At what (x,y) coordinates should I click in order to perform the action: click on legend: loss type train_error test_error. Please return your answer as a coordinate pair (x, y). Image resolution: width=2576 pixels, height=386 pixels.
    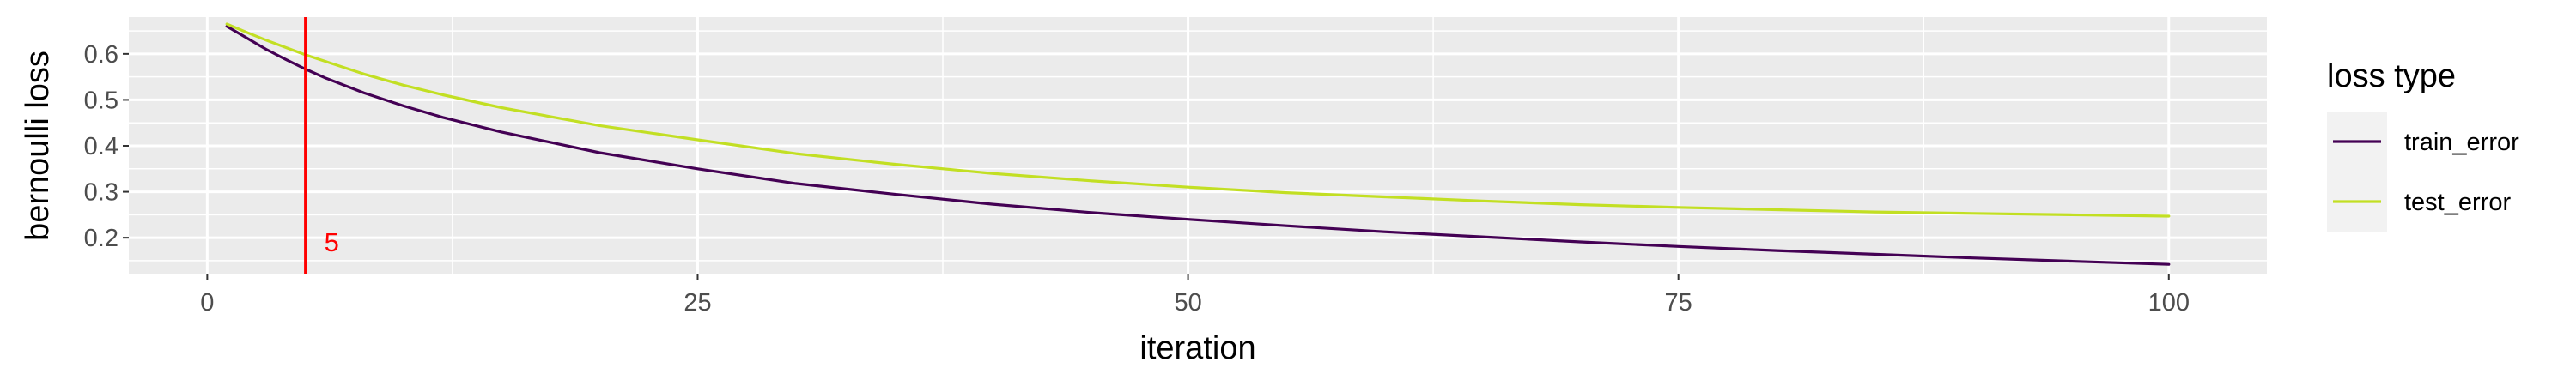
    Looking at the image, I should click on (2423, 145).